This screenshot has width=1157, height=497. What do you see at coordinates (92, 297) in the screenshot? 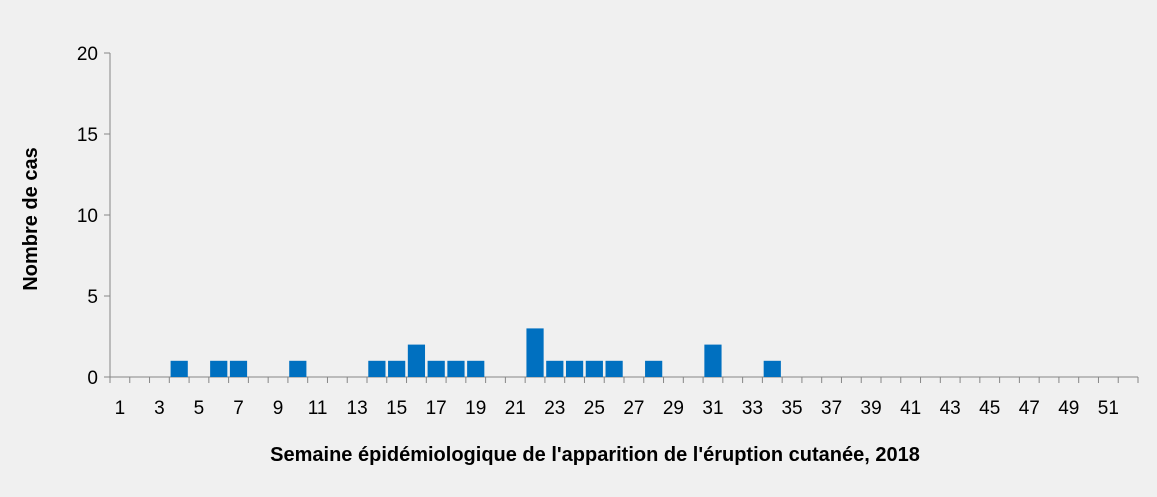
I see `y-tick-label: 5` at bounding box center [92, 297].